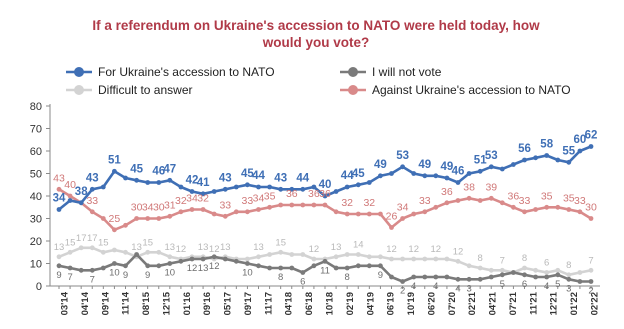  What do you see at coordinates (36, 197) in the screenshot?
I see `y-tick-label: 40` at bounding box center [36, 197].